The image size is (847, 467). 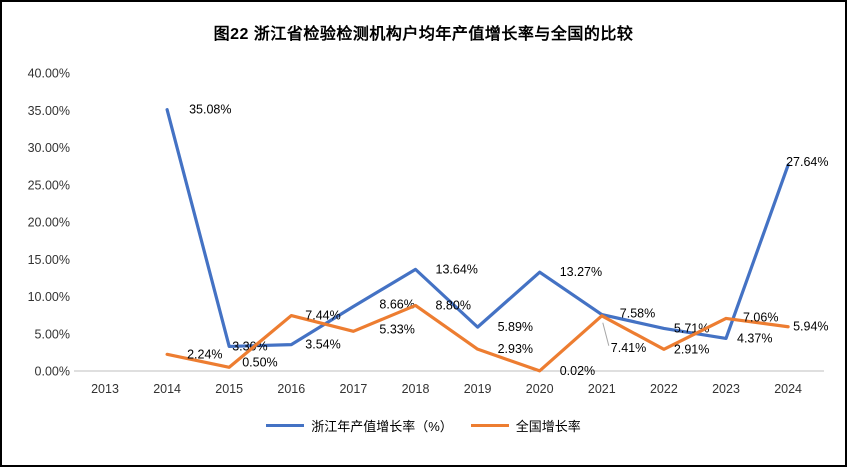 I want to click on data-label: 4.37%, so click(x=754, y=338).